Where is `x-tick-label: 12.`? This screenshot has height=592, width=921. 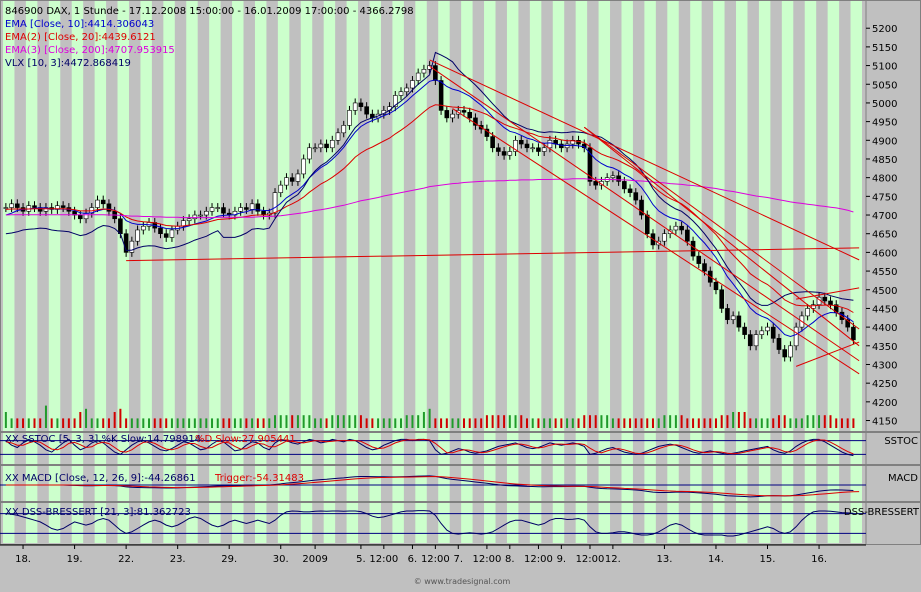
x-tick-label: 12. is located at coordinates (613, 559).